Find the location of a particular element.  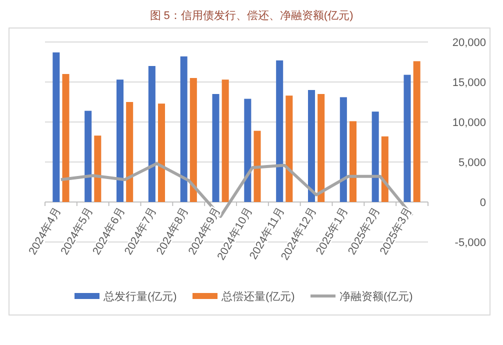

y-tick-label: 5,000 is located at coordinates (472, 163).